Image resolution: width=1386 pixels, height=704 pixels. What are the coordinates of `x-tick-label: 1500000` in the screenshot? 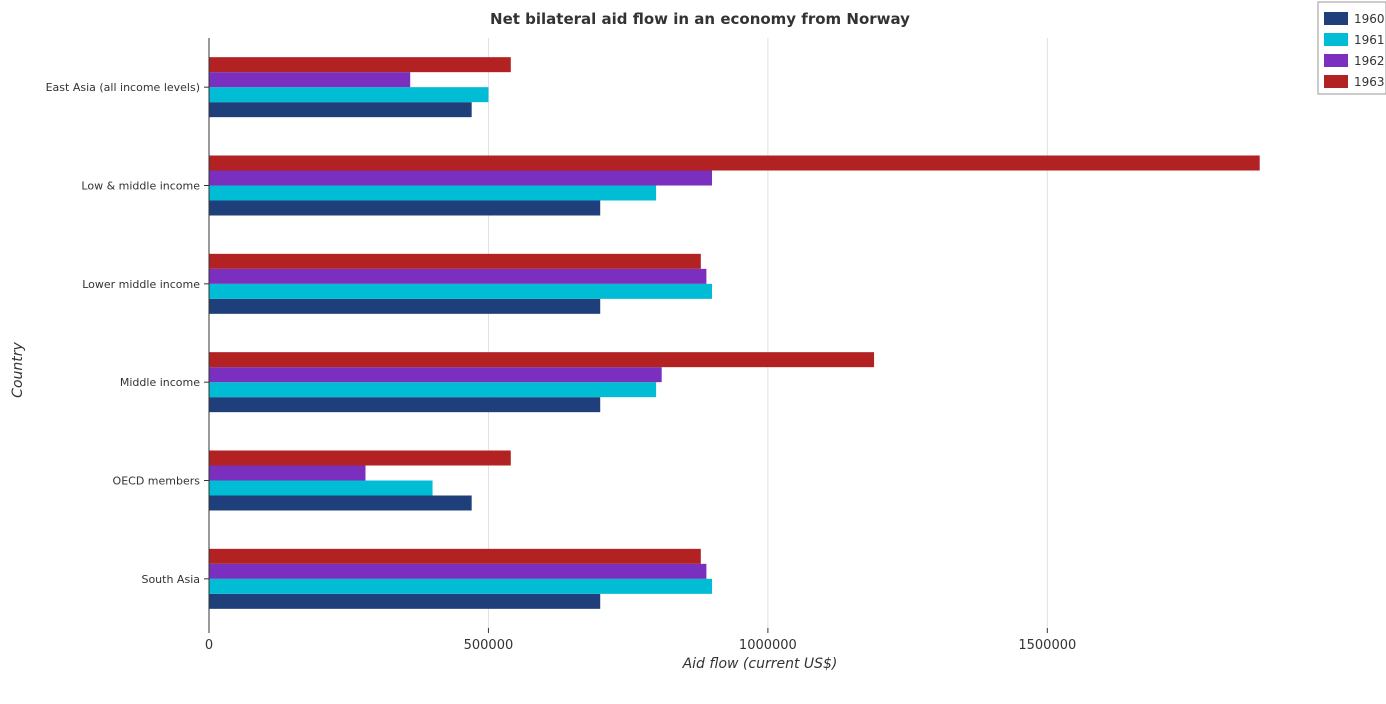 It's located at (1047, 645).